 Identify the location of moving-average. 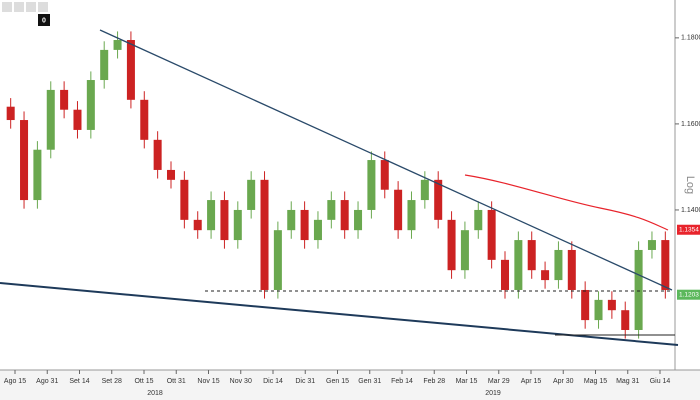
(566, 202).